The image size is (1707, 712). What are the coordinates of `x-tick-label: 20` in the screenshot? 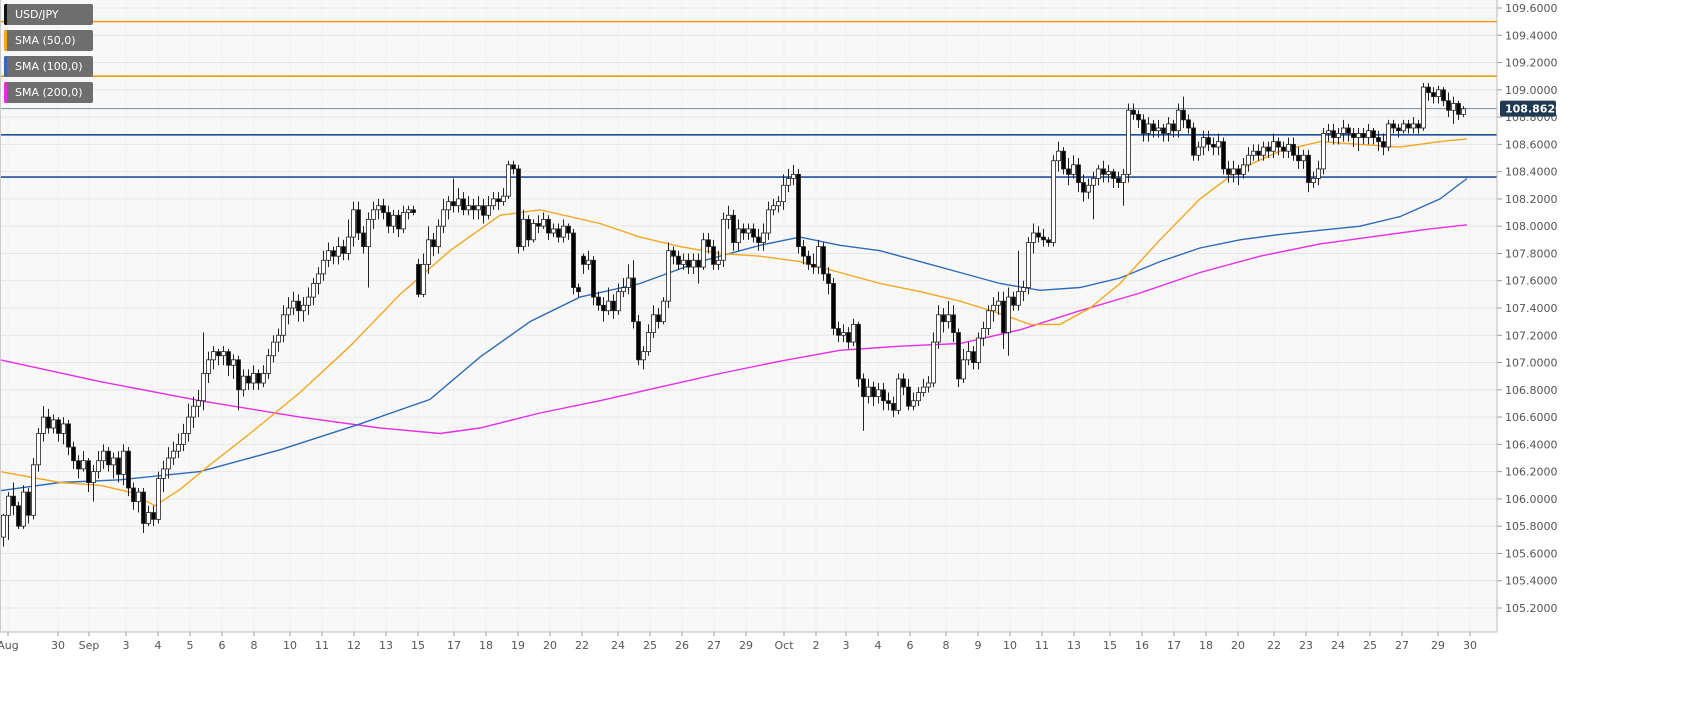 It's located at (1238, 645).